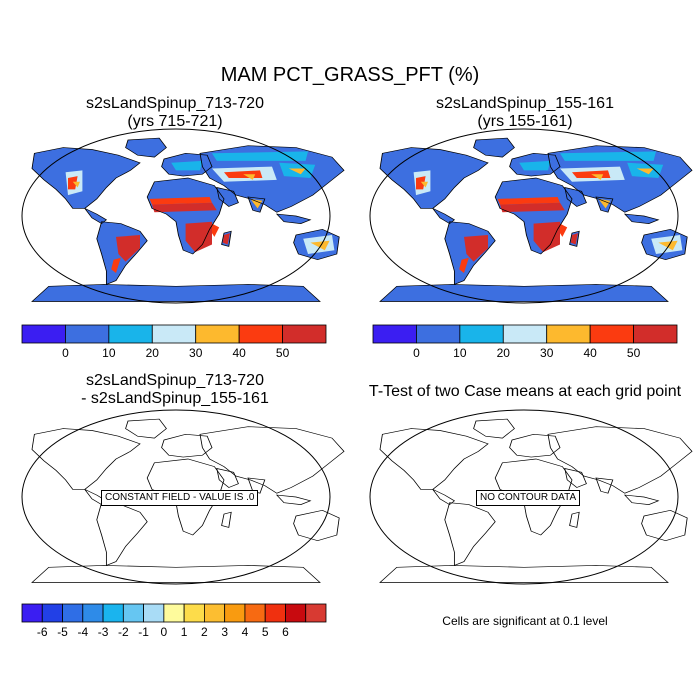 This screenshot has width=700, height=700. Describe the element at coordinates (416, 353) in the screenshot. I see `panel-2-colorbar-tick-label: 0` at that location.